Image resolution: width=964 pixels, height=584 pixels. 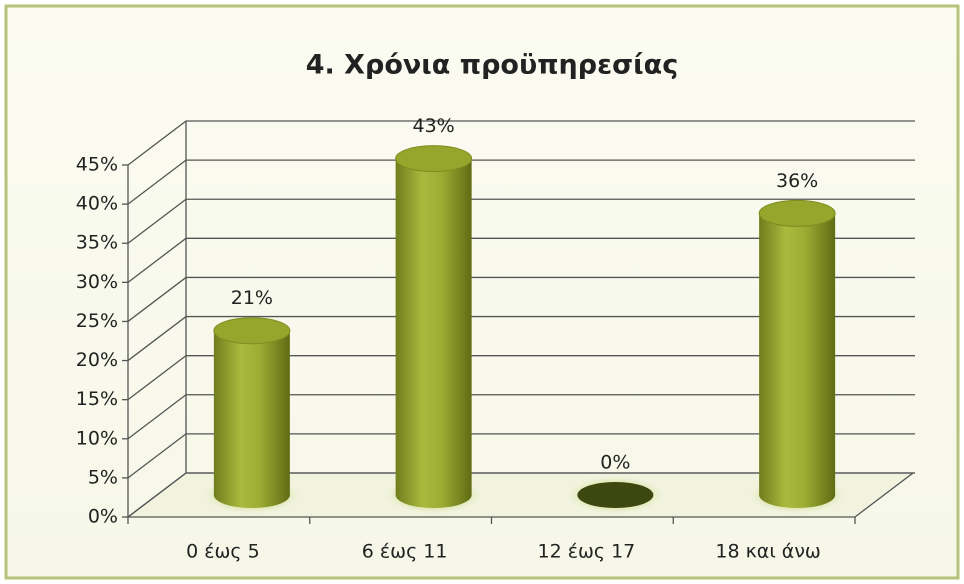 What do you see at coordinates (767, 552) in the screenshot?
I see `x-tick-label: 18 και άνω` at bounding box center [767, 552].